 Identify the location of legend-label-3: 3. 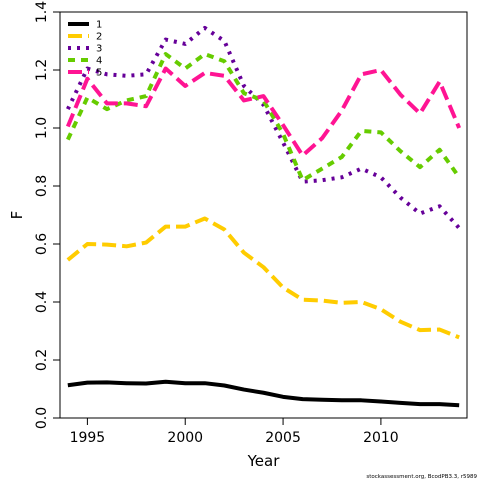
(99, 49).